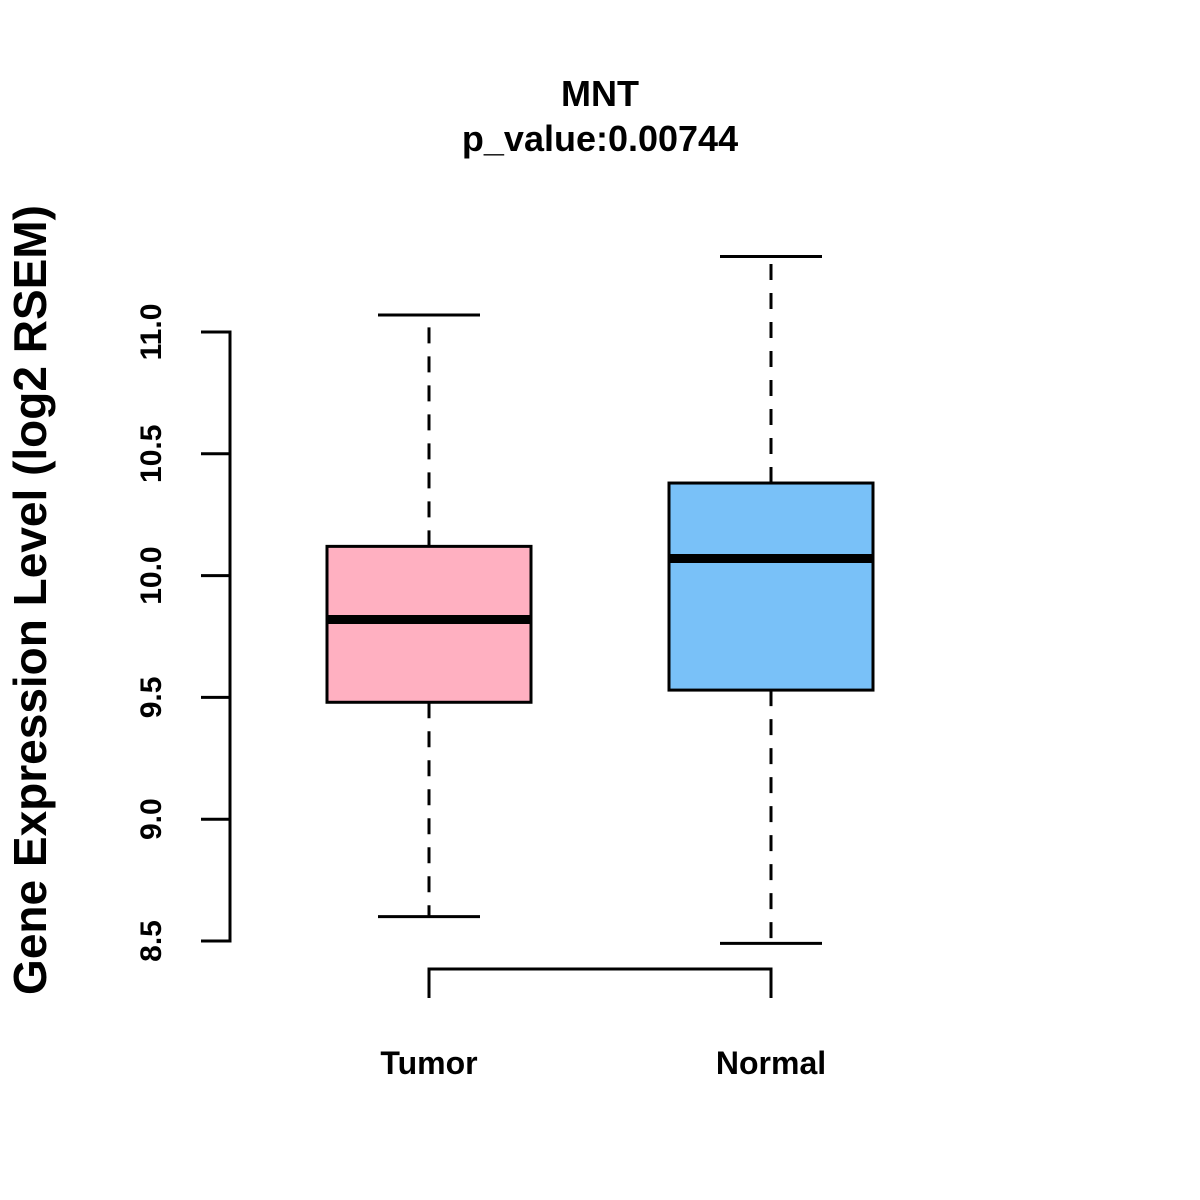 The height and width of the screenshot is (1200, 1200). I want to click on x-category-label-normal: Normal, so click(771, 1063).